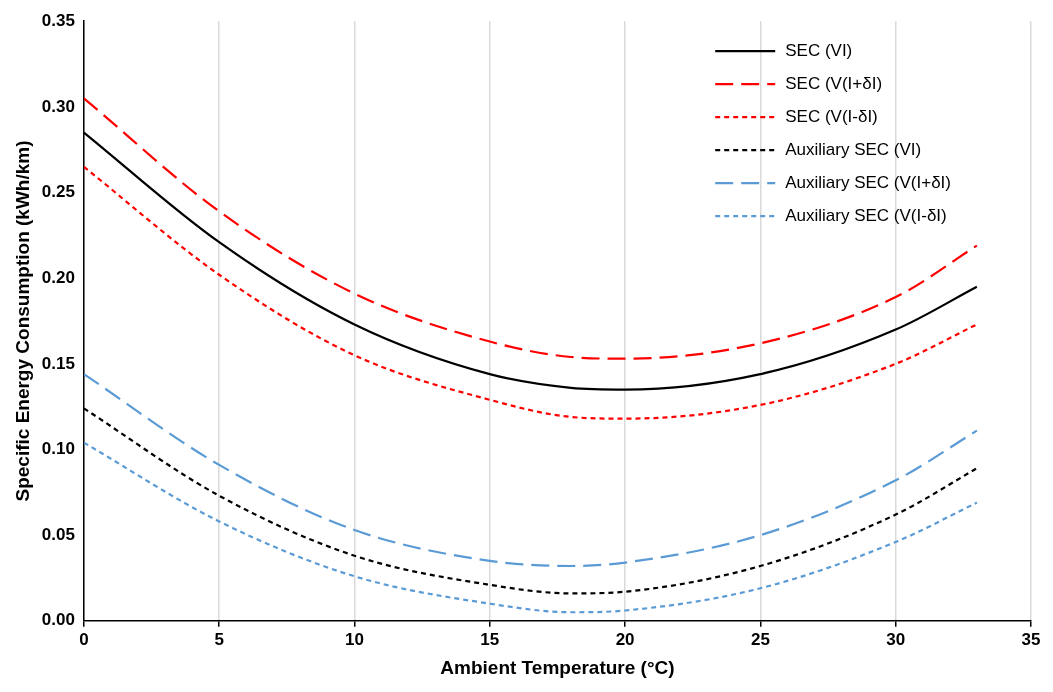 This screenshot has height=692, width=1053. I want to click on legend-label: Auxiliary SEC (VI), so click(853, 149).